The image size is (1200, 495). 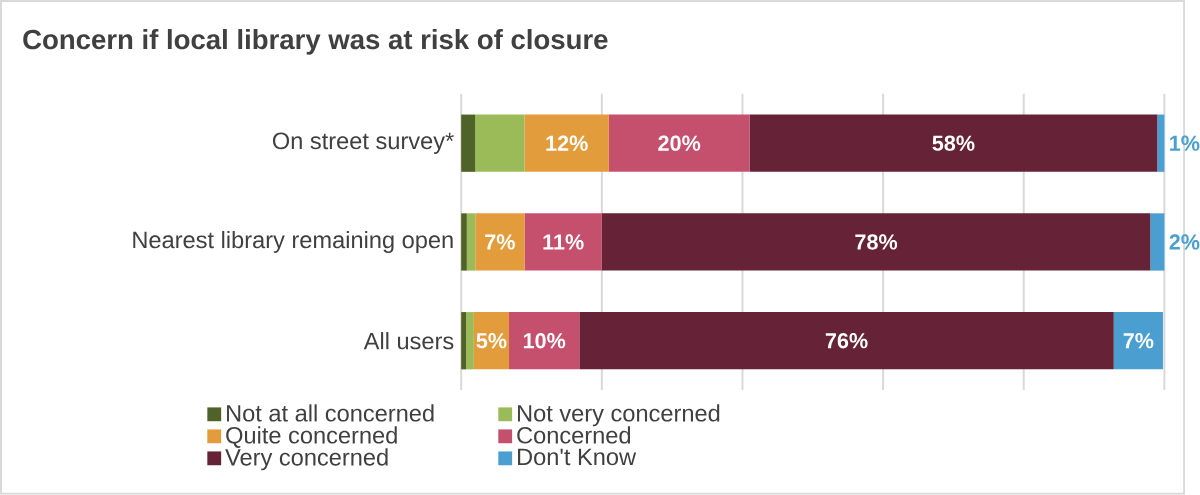 What do you see at coordinates (315, 42) in the screenshot?
I see `chart-title: Concern if local library was at risk of closure` at bounding box center [315, 42].